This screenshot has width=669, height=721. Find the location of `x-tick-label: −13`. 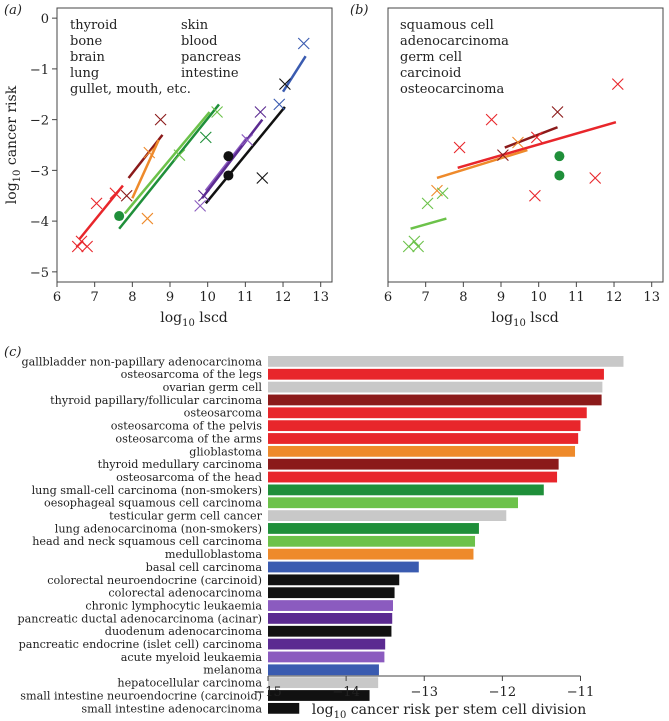

x-tick-label: −13 is located at coordinates (424, 692).